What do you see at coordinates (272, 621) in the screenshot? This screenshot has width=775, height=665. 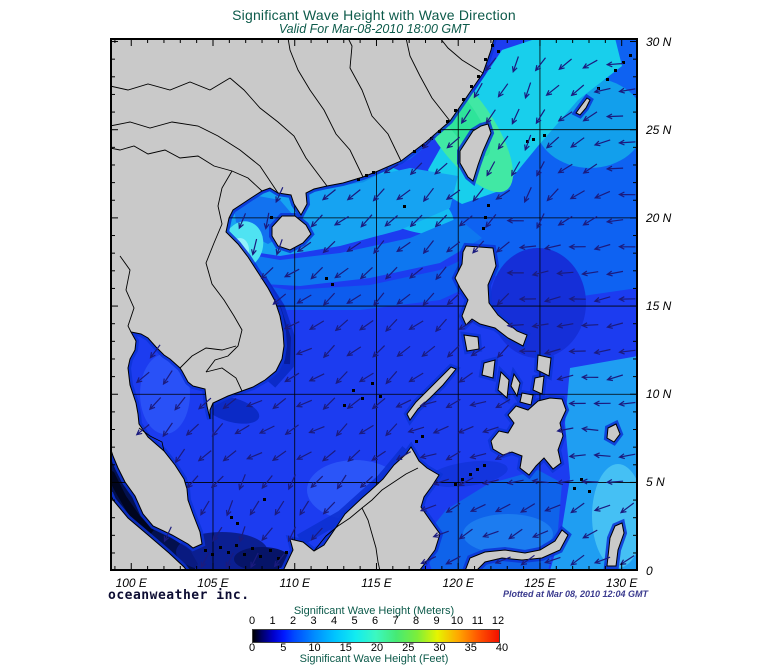 I see `meters-tick-label: 1` at bounding box center [272, 621].